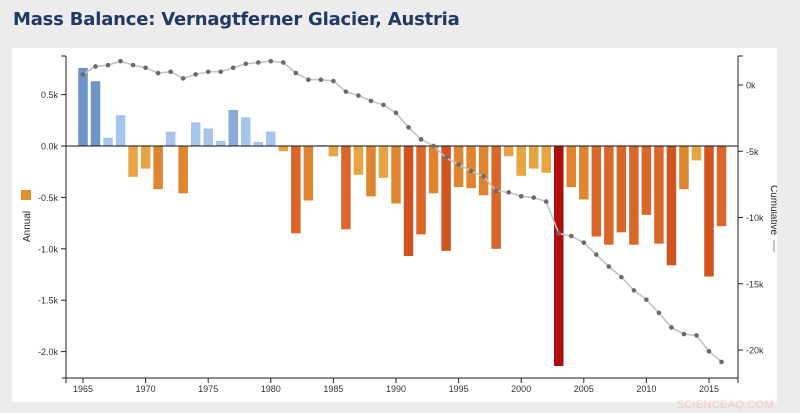 This screenshot has width=800, height=413. I want to click on point-1971, so click(158, 73).